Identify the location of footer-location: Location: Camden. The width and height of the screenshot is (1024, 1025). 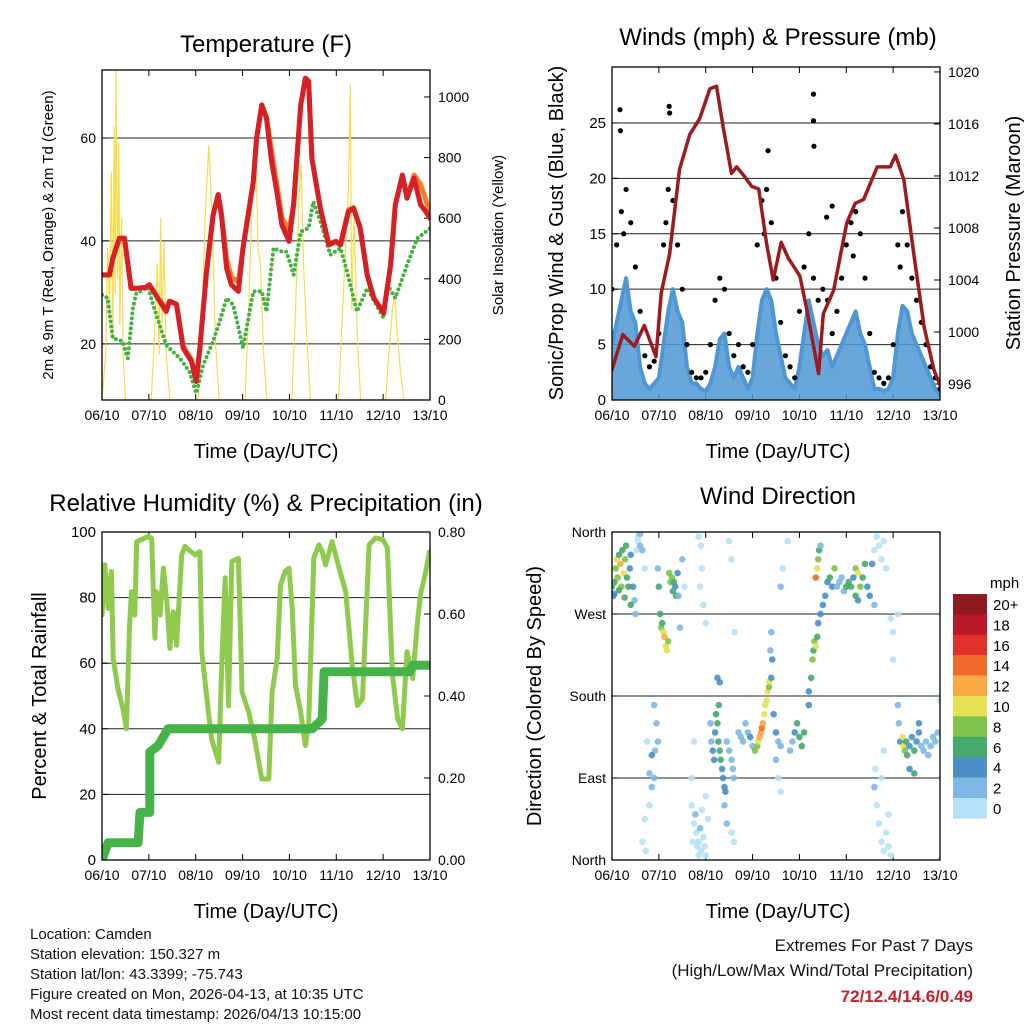
(91, 934).